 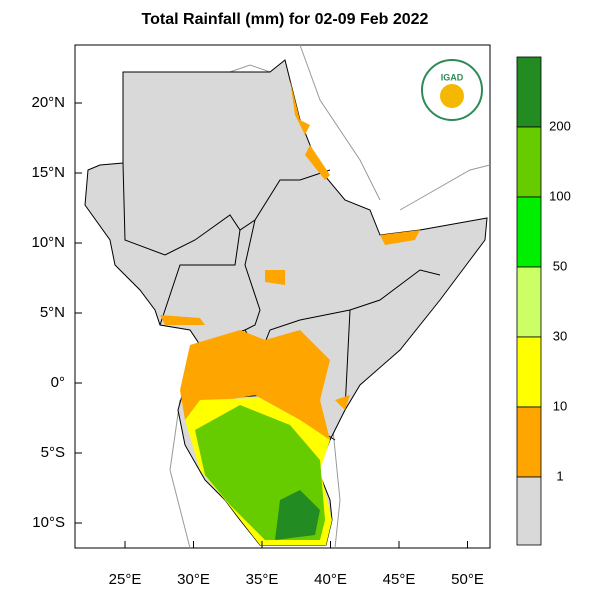 What do you see at coordinates (560, 405) in the screenshot?
I see `colorbar-label: 10` at bounding box center [560, 405].